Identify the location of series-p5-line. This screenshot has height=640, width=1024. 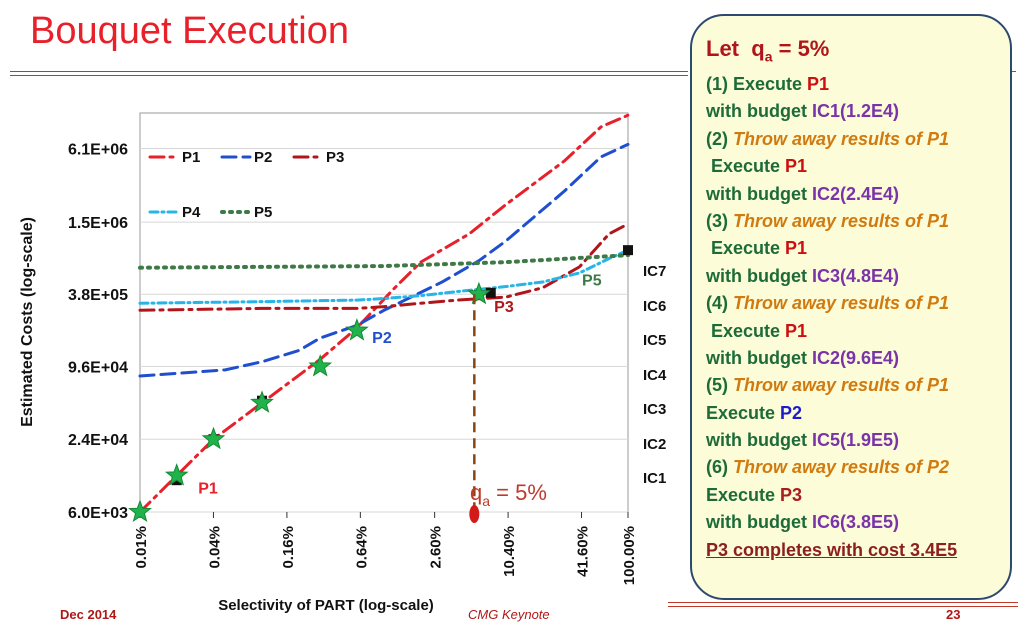
(384, 261).